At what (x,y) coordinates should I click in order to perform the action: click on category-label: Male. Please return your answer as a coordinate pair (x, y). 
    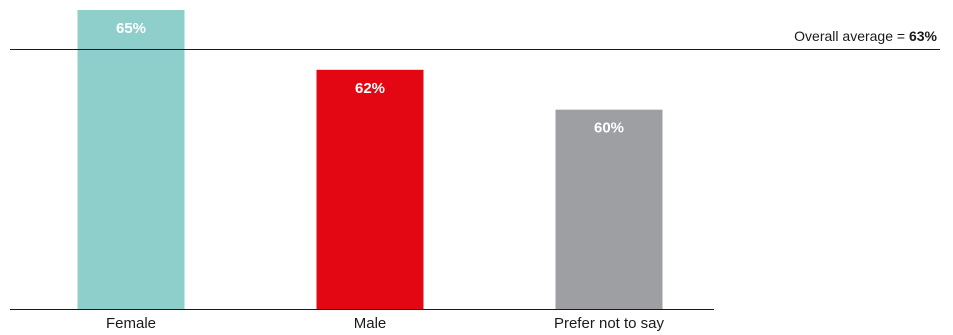
    Looking at the image, I should click on (370, 323).